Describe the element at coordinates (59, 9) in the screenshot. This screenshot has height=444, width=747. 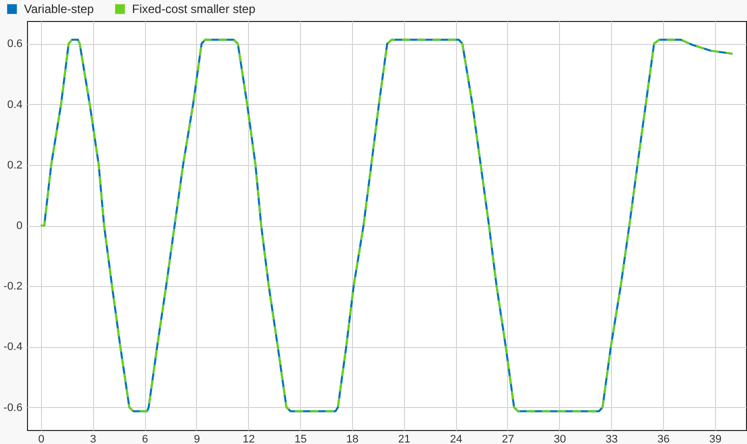
I see `legend-label: Variable-step` at that location.